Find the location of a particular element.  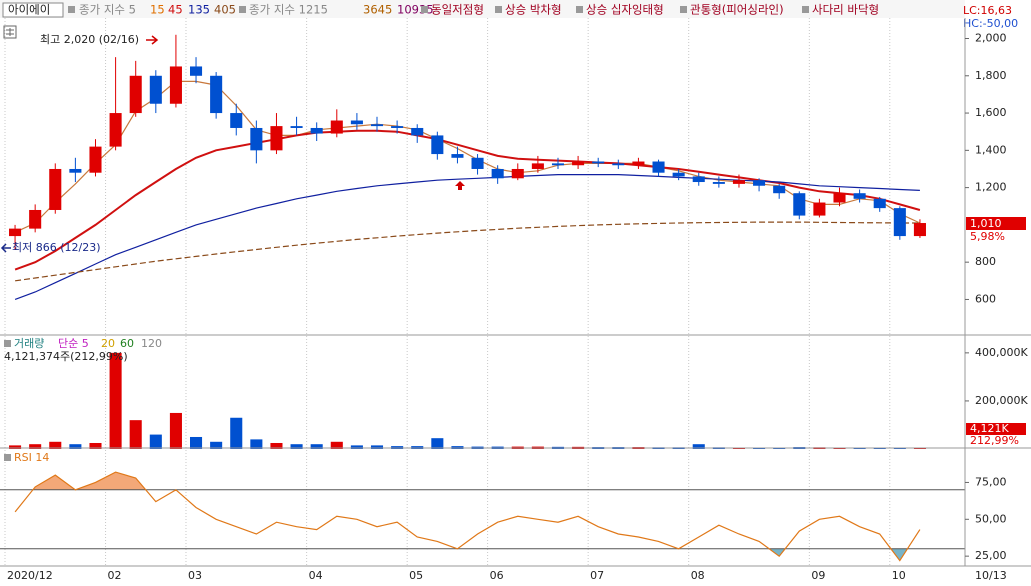

stock-box is located at coordinates (33, 10).